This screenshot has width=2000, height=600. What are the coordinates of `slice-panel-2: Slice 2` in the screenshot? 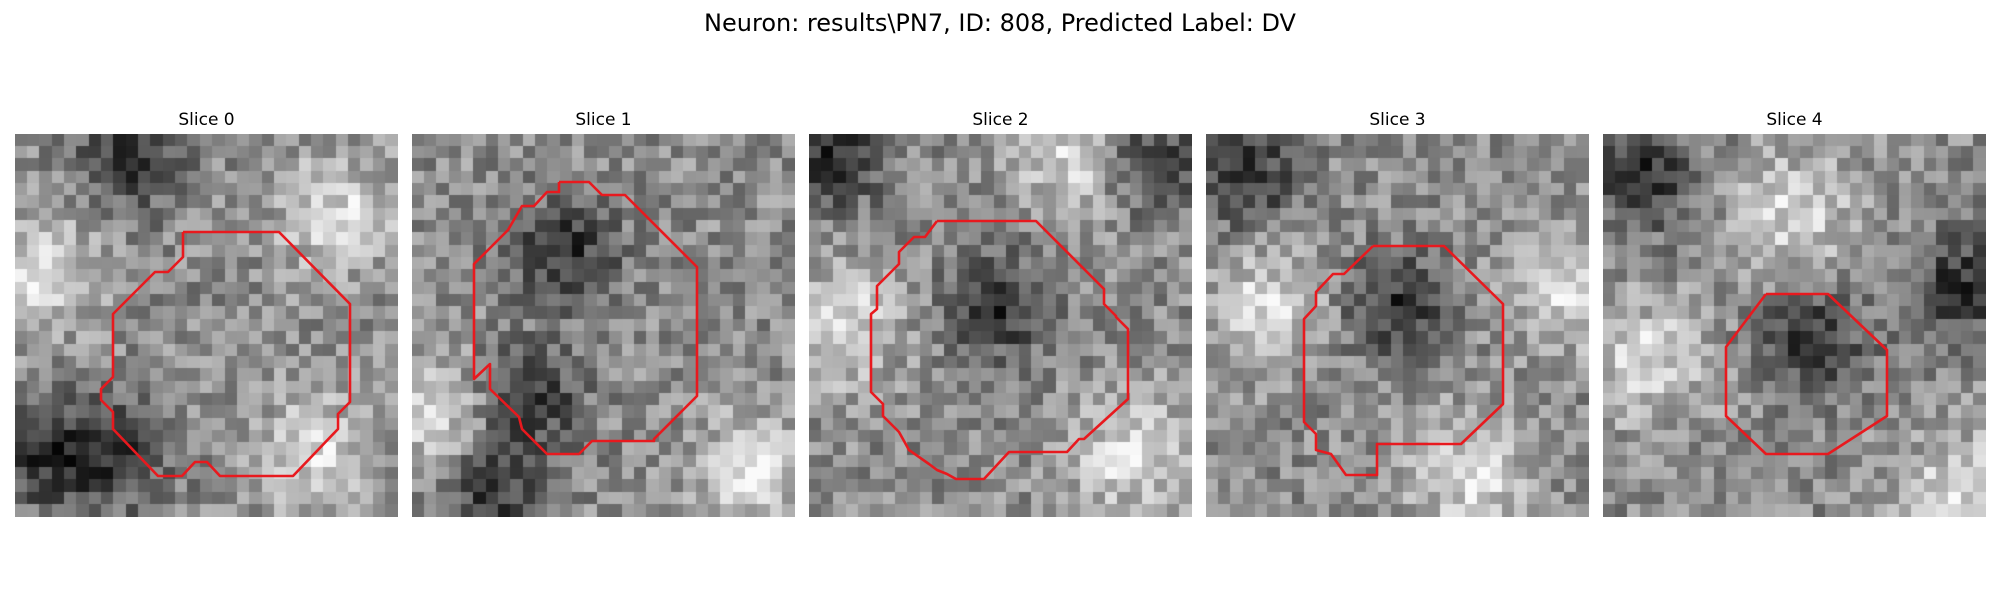 It's located at (1000, 312).